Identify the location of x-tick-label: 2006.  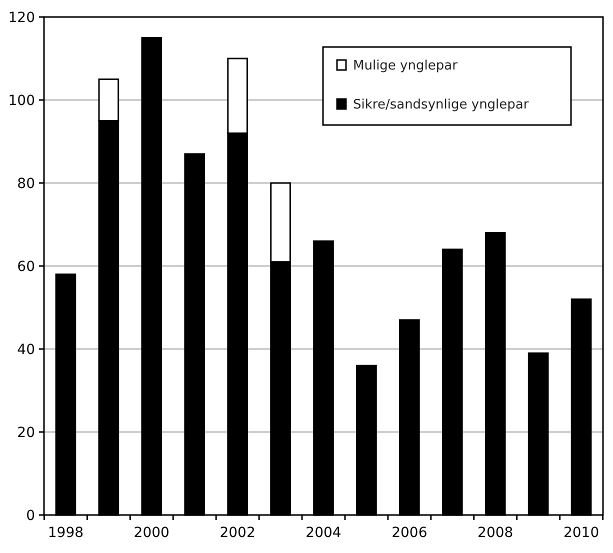
(410, 533).